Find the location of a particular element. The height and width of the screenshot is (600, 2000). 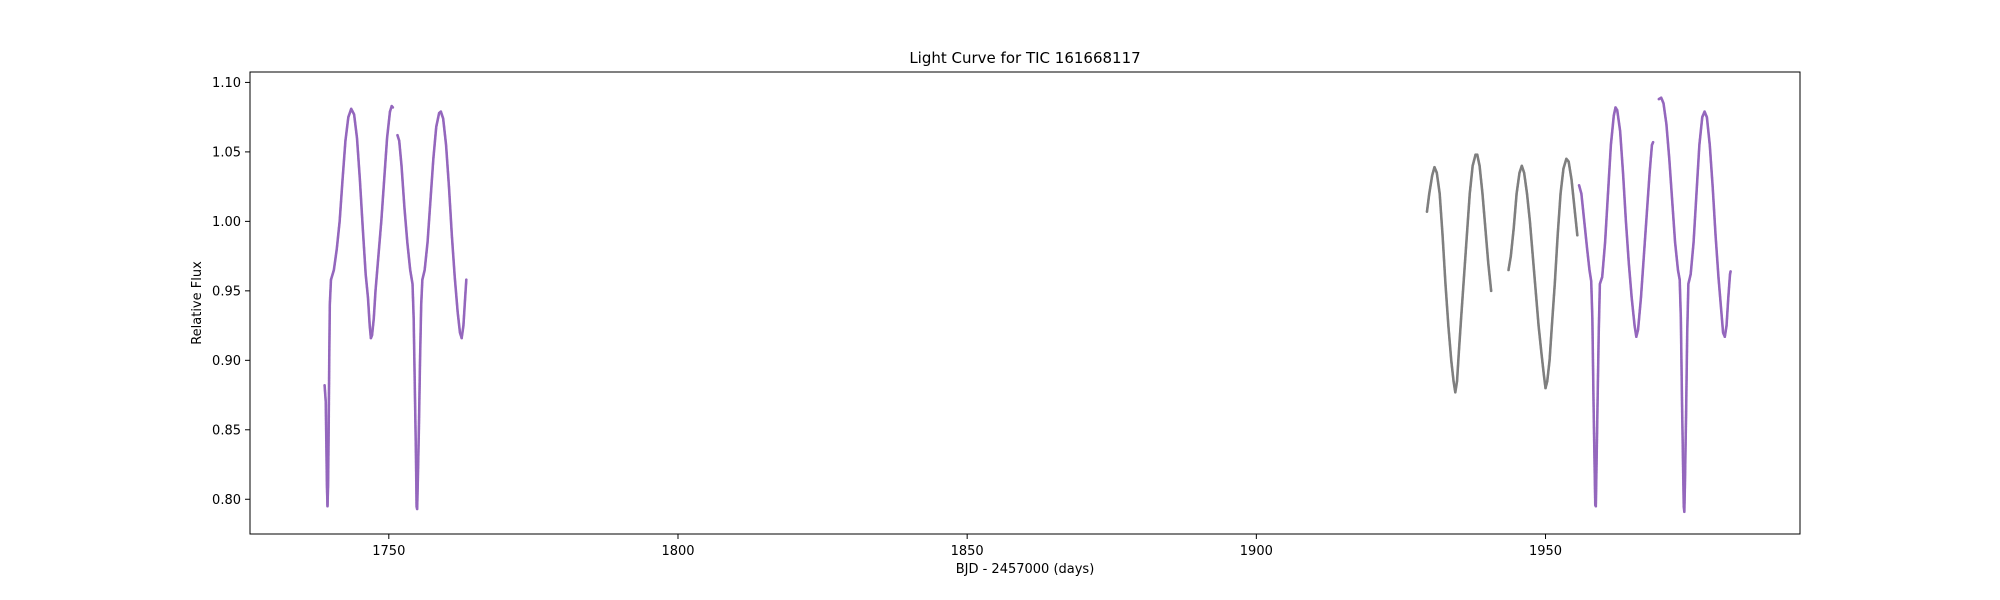

y-tick-label: 0.90 is located at coordinates (226, 361).